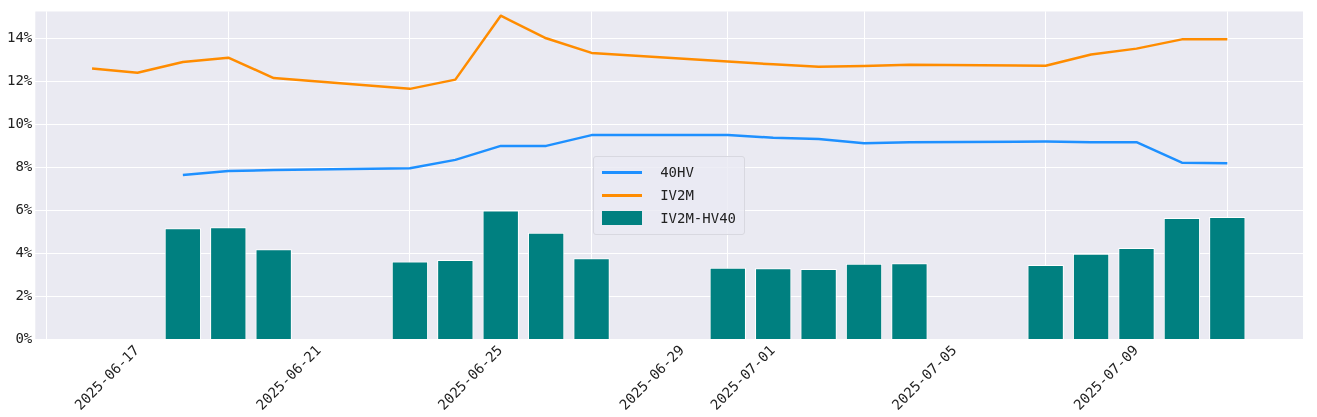 The width and height of the screenshot is (1317, 417). I want to click on legend-label: 40HV, so click(677, 172).